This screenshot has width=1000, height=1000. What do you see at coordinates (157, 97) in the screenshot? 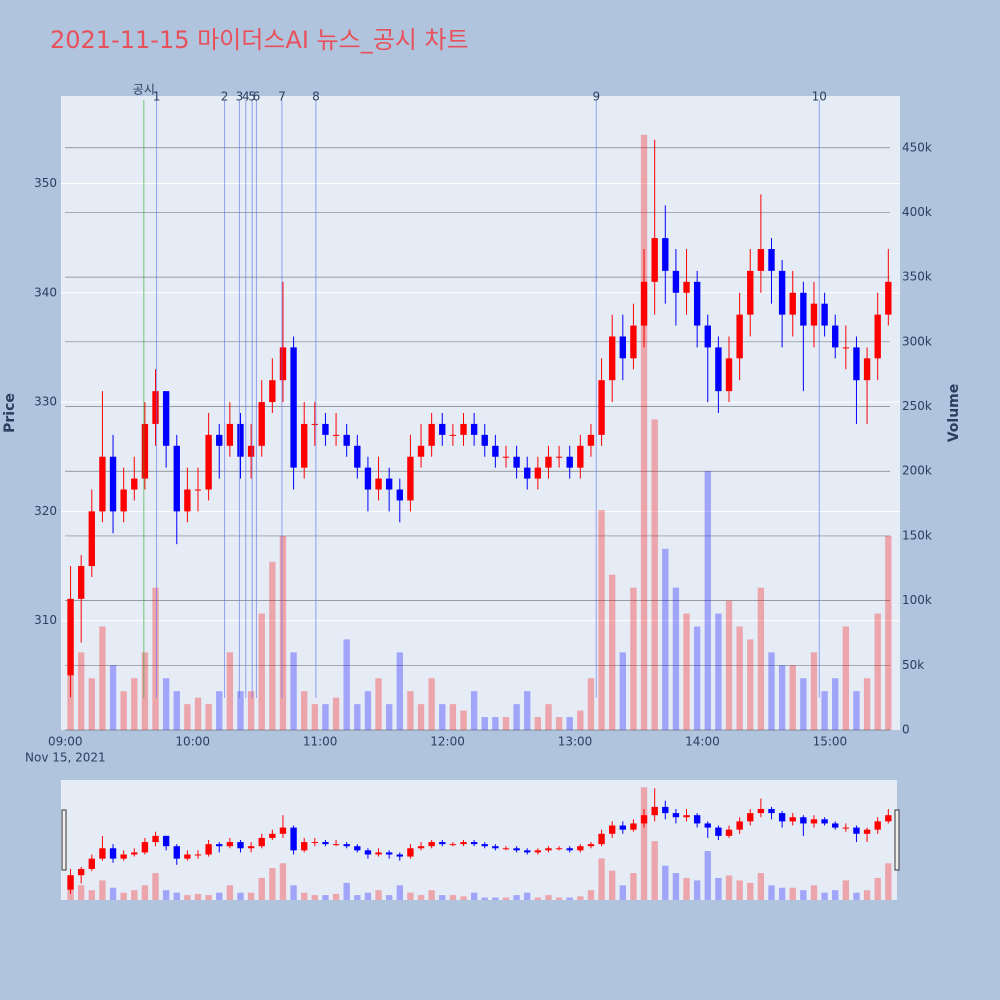
I see `news-marker-label: 1` at bounding box center [157, 97].